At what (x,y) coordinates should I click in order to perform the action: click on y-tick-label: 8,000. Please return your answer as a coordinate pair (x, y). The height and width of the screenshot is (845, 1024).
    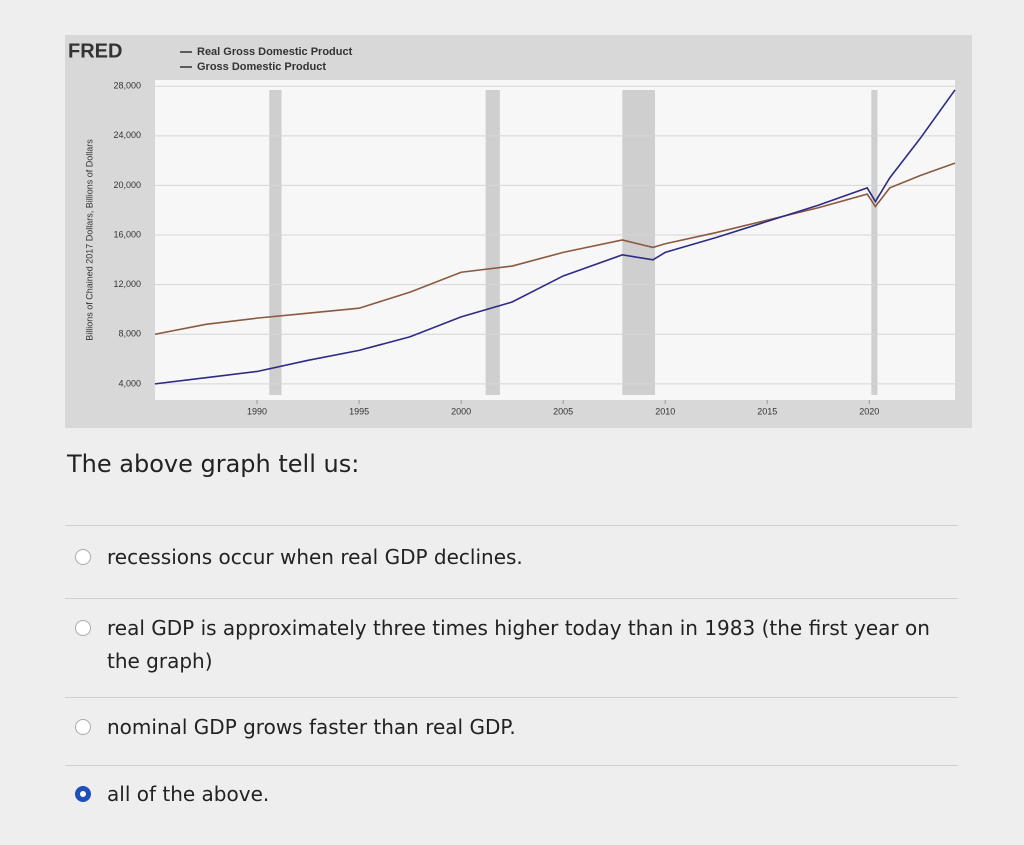
    Looking at the image, I should click on (129, 334).